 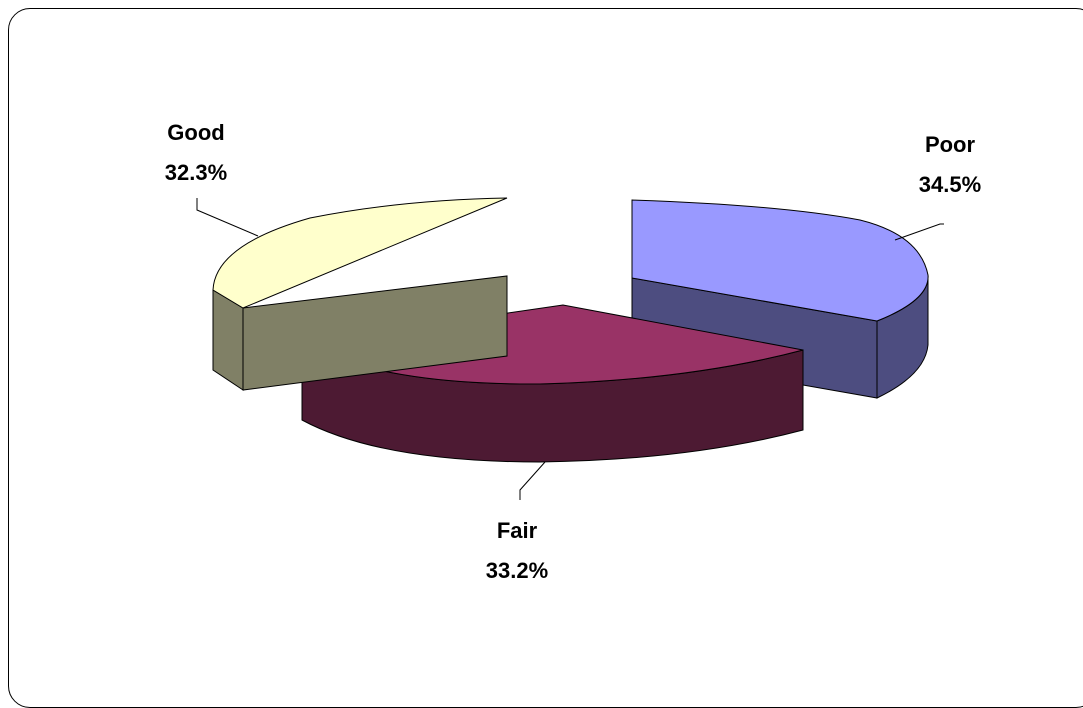 What do you see at coordinates (196, 172) in the screenshot?
I see `slice-value-good: 32.3%` at bounding box center [196, 172].